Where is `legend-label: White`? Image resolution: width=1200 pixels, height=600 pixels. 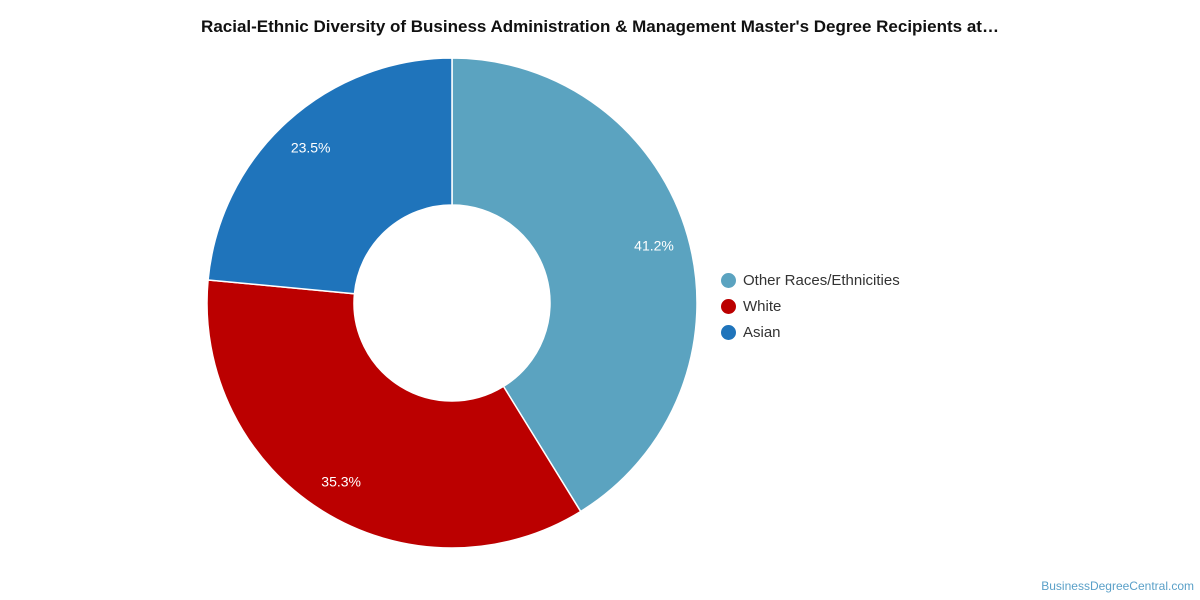 legend-label: White is located at coordinates (762, 306).